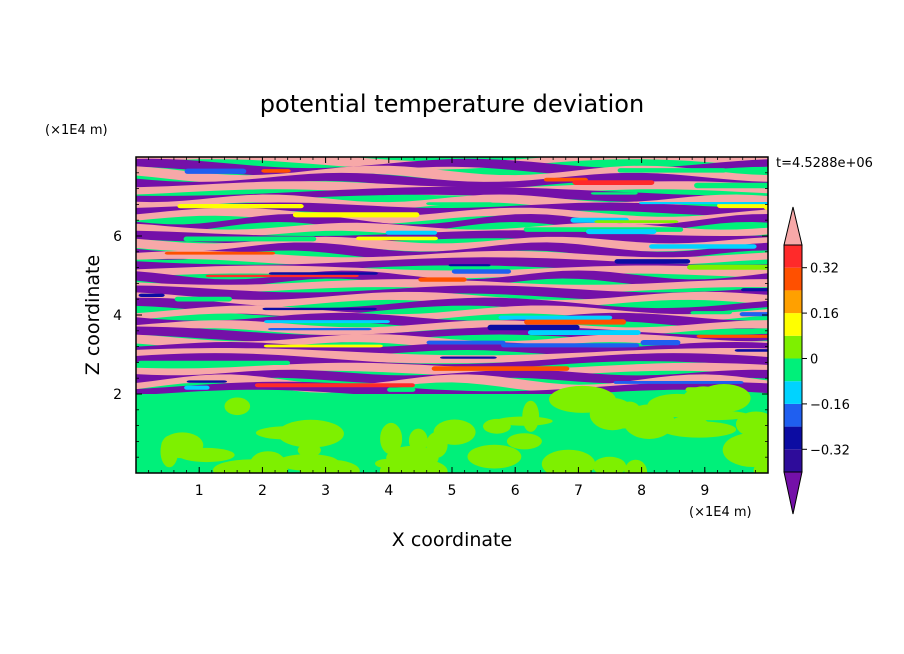 Image resolution: width=904 pixels, height=654 pixels. Describe the element at coordinates (830, 450) in the screenshot. I see `colorbar-tick-label: −0.32` at that location.